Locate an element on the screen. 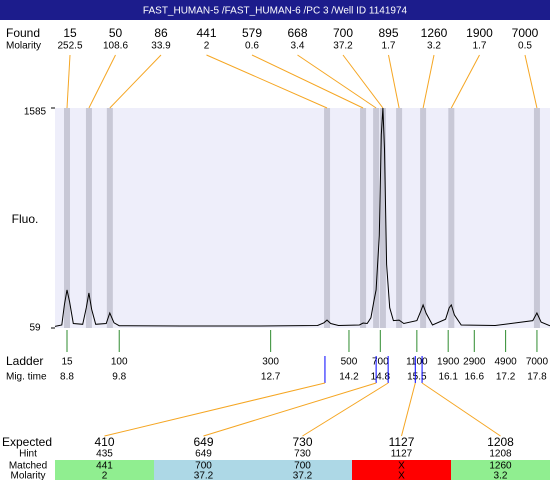 The image size is (550, 480). ladder-time: 17.2 is located at coordinates (506, 377).